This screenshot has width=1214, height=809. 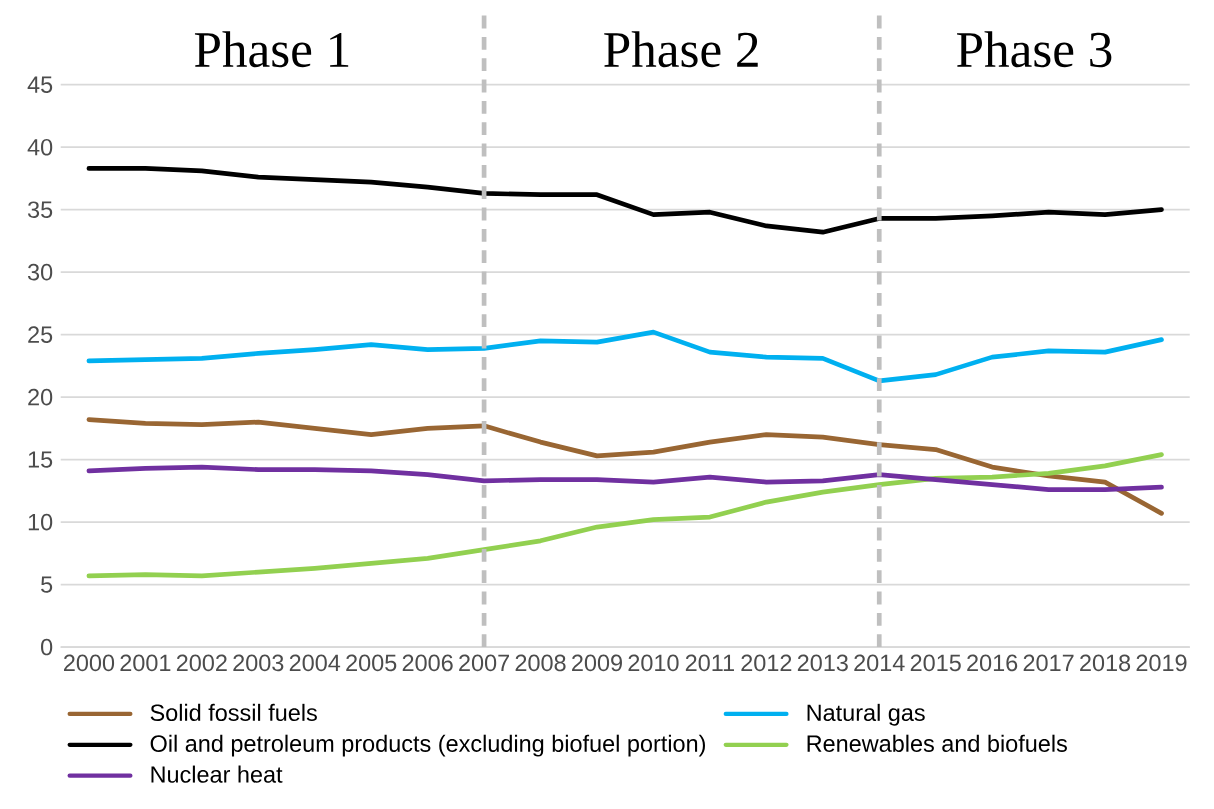 What do you see at coordinates (47, 647) in the screenshot?
I see `y-tick-label: 0` at bounding box center [47, 647].